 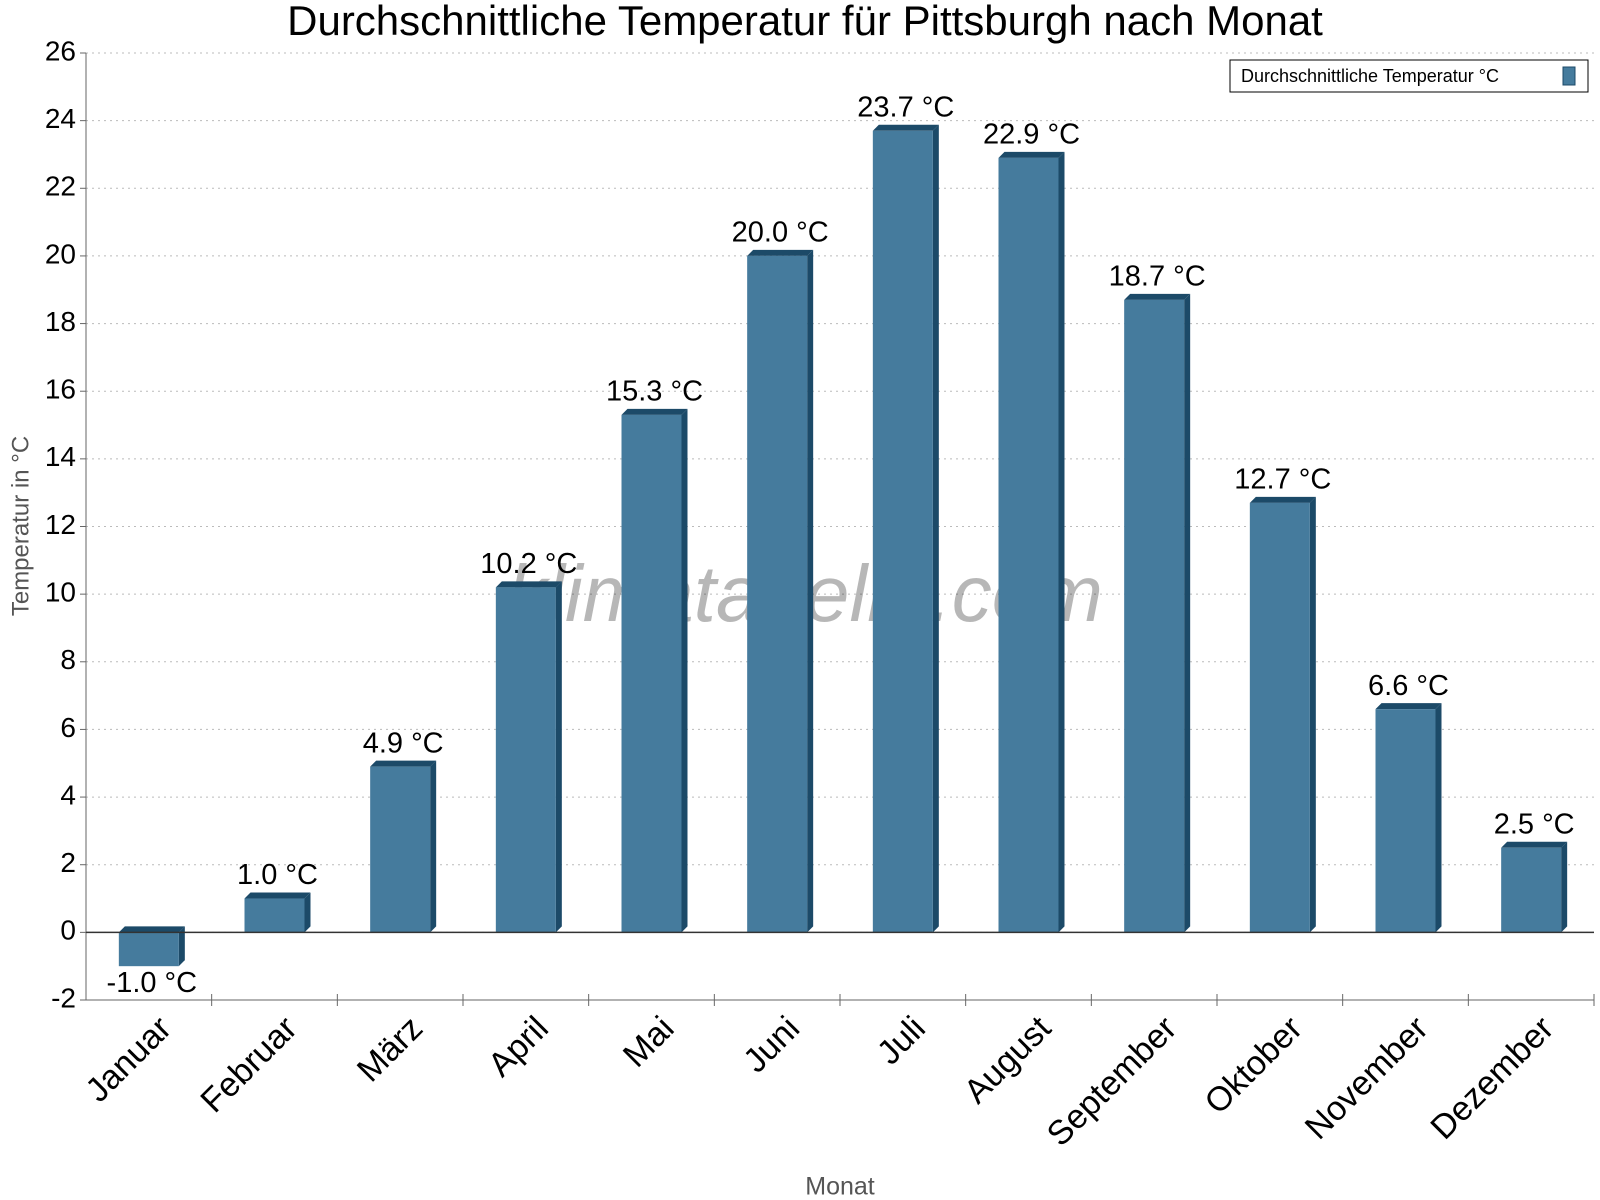 I want to click on value-label: 20.0 °C, so click(x=780, y=233).